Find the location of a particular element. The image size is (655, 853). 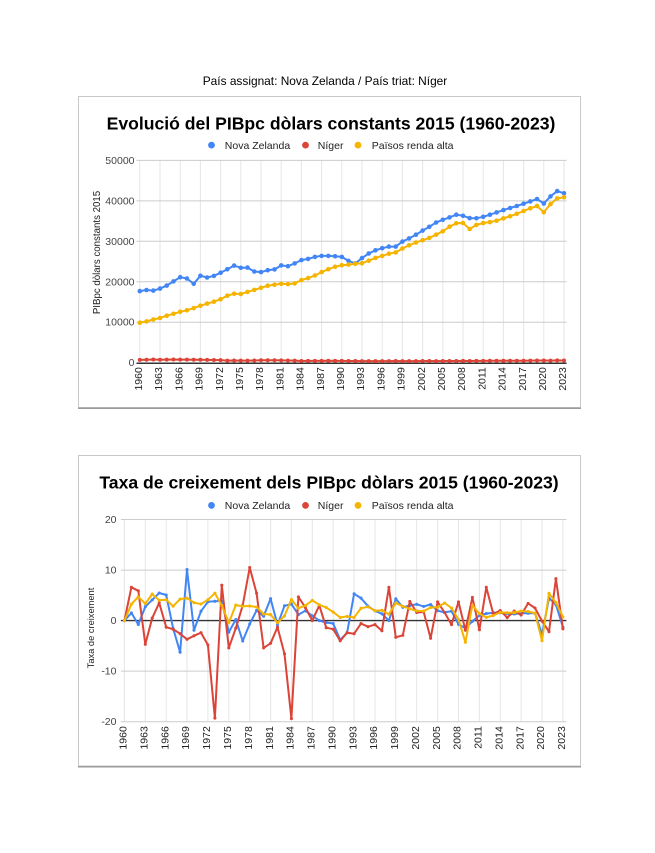

svg-text: PIBpc dòlars constants 2015 is located at coordinates (97, 252).